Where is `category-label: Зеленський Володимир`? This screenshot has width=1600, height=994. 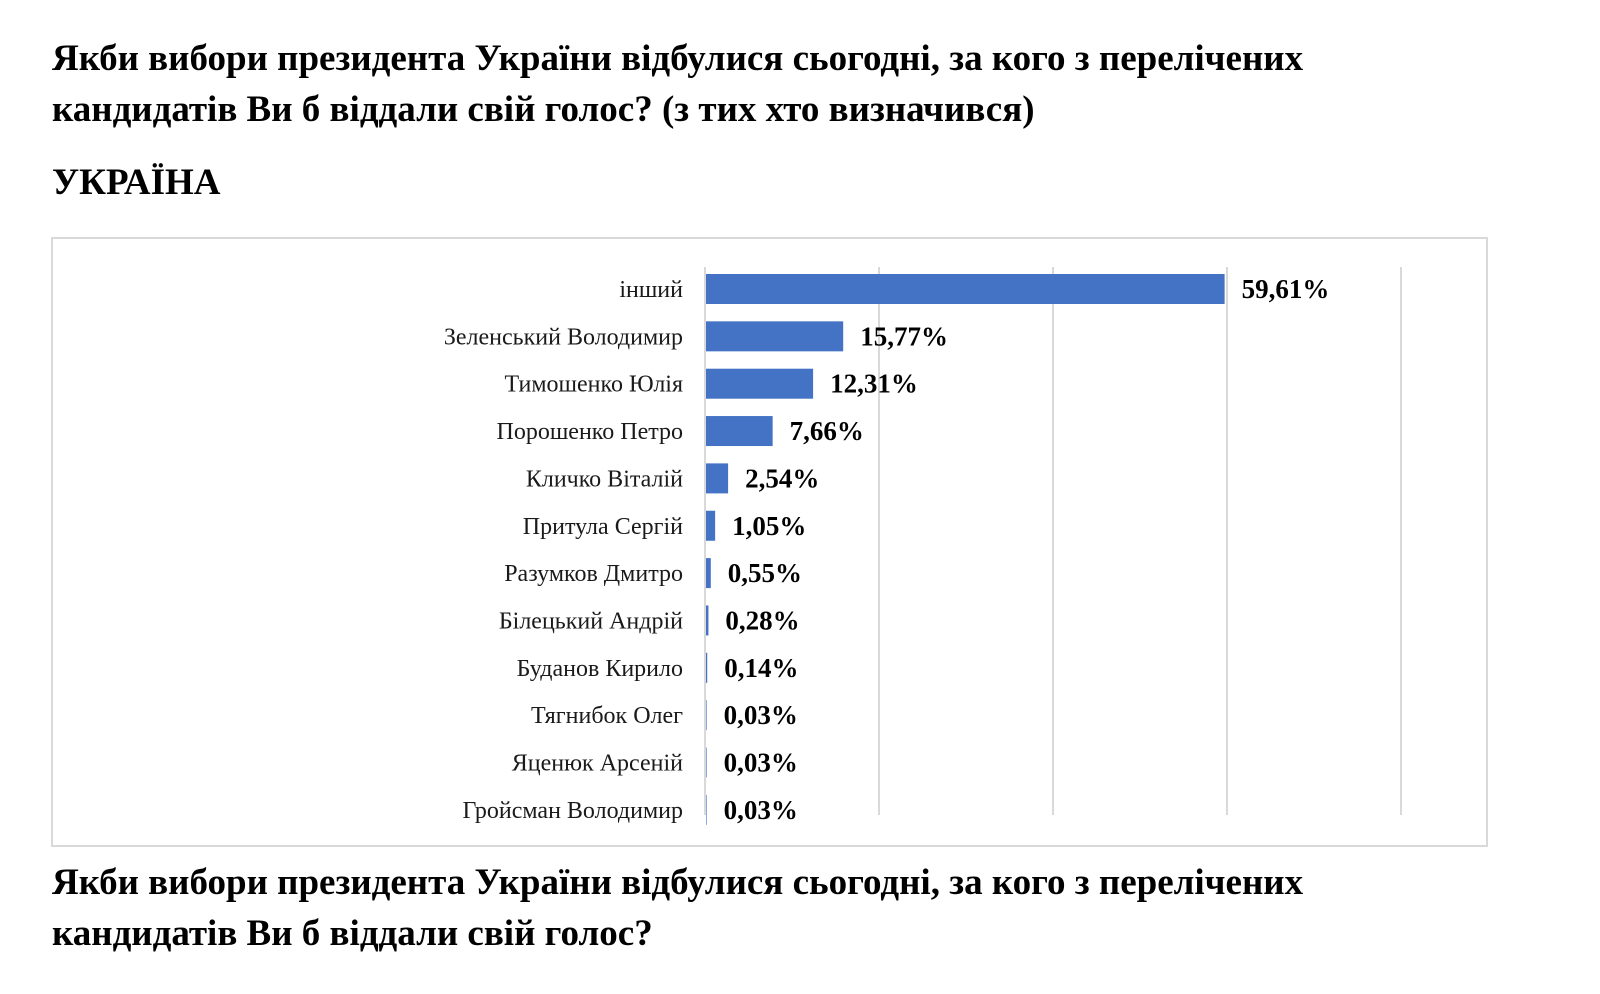 category-label: Зеленський Володимир is located at coordinates (563, 337).